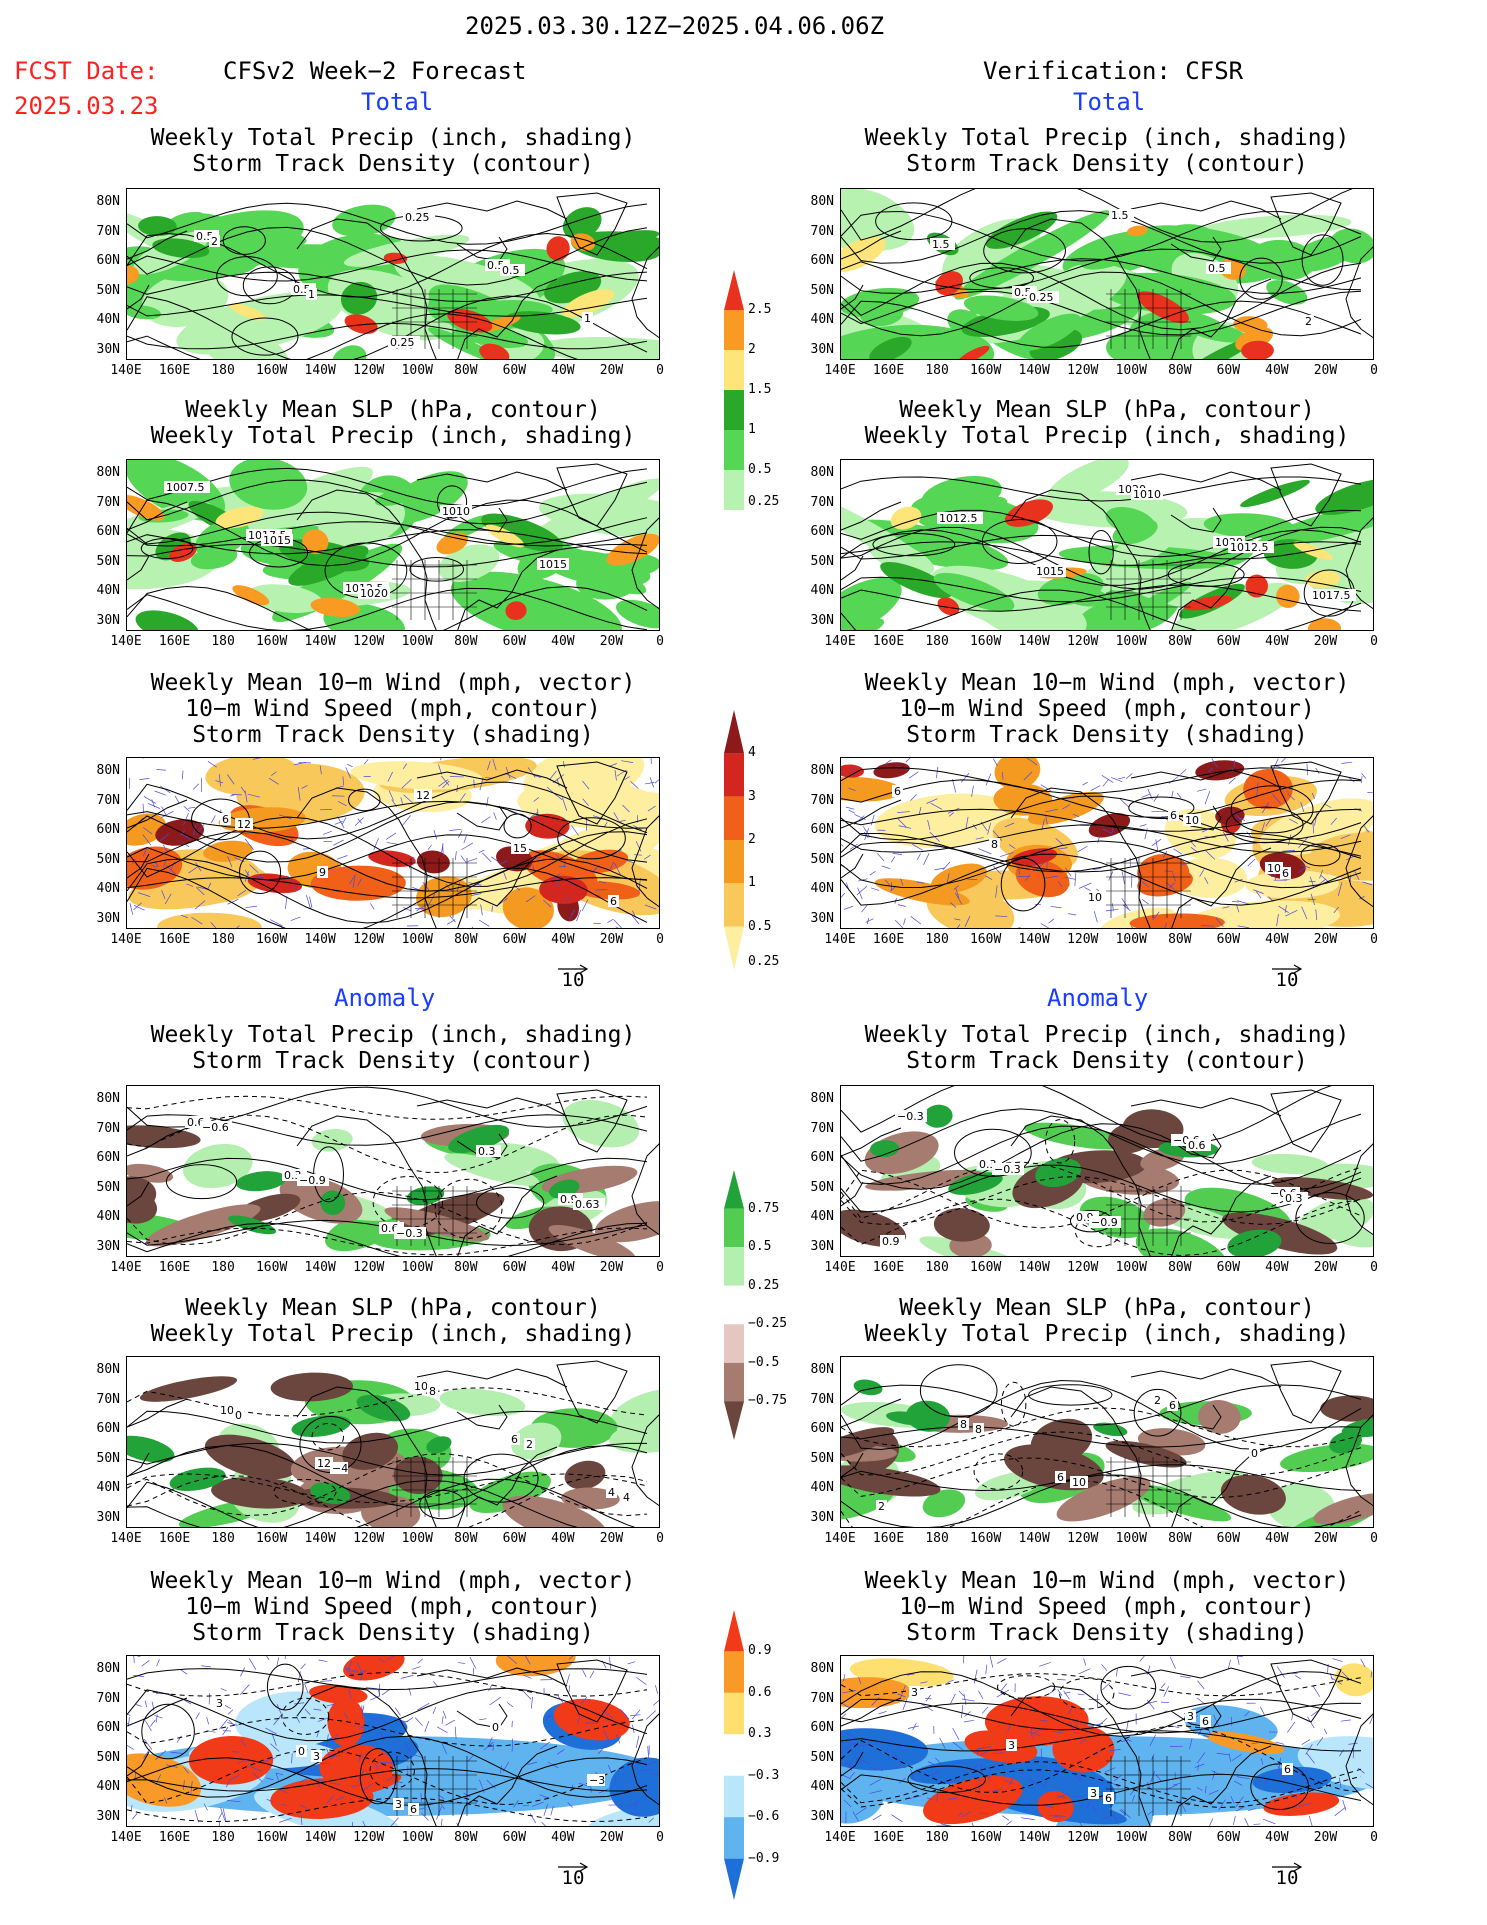 Image resolution: width=1487 pixels, height=1925 pixels. Describe the element at coordinates (1157, 1400) in the screenshot. I see `ob-slp-anom-contour-label: 2` at that location.